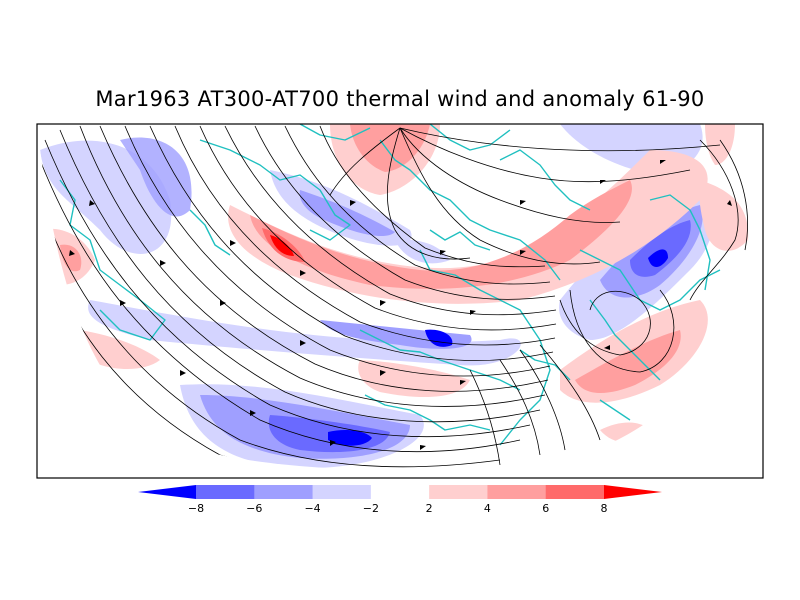 The width and height of the screenshot is (800, 600). Describe the element at coordinates (604, 508) in the screenshot. I see `colorbar-label: 8` at that location.